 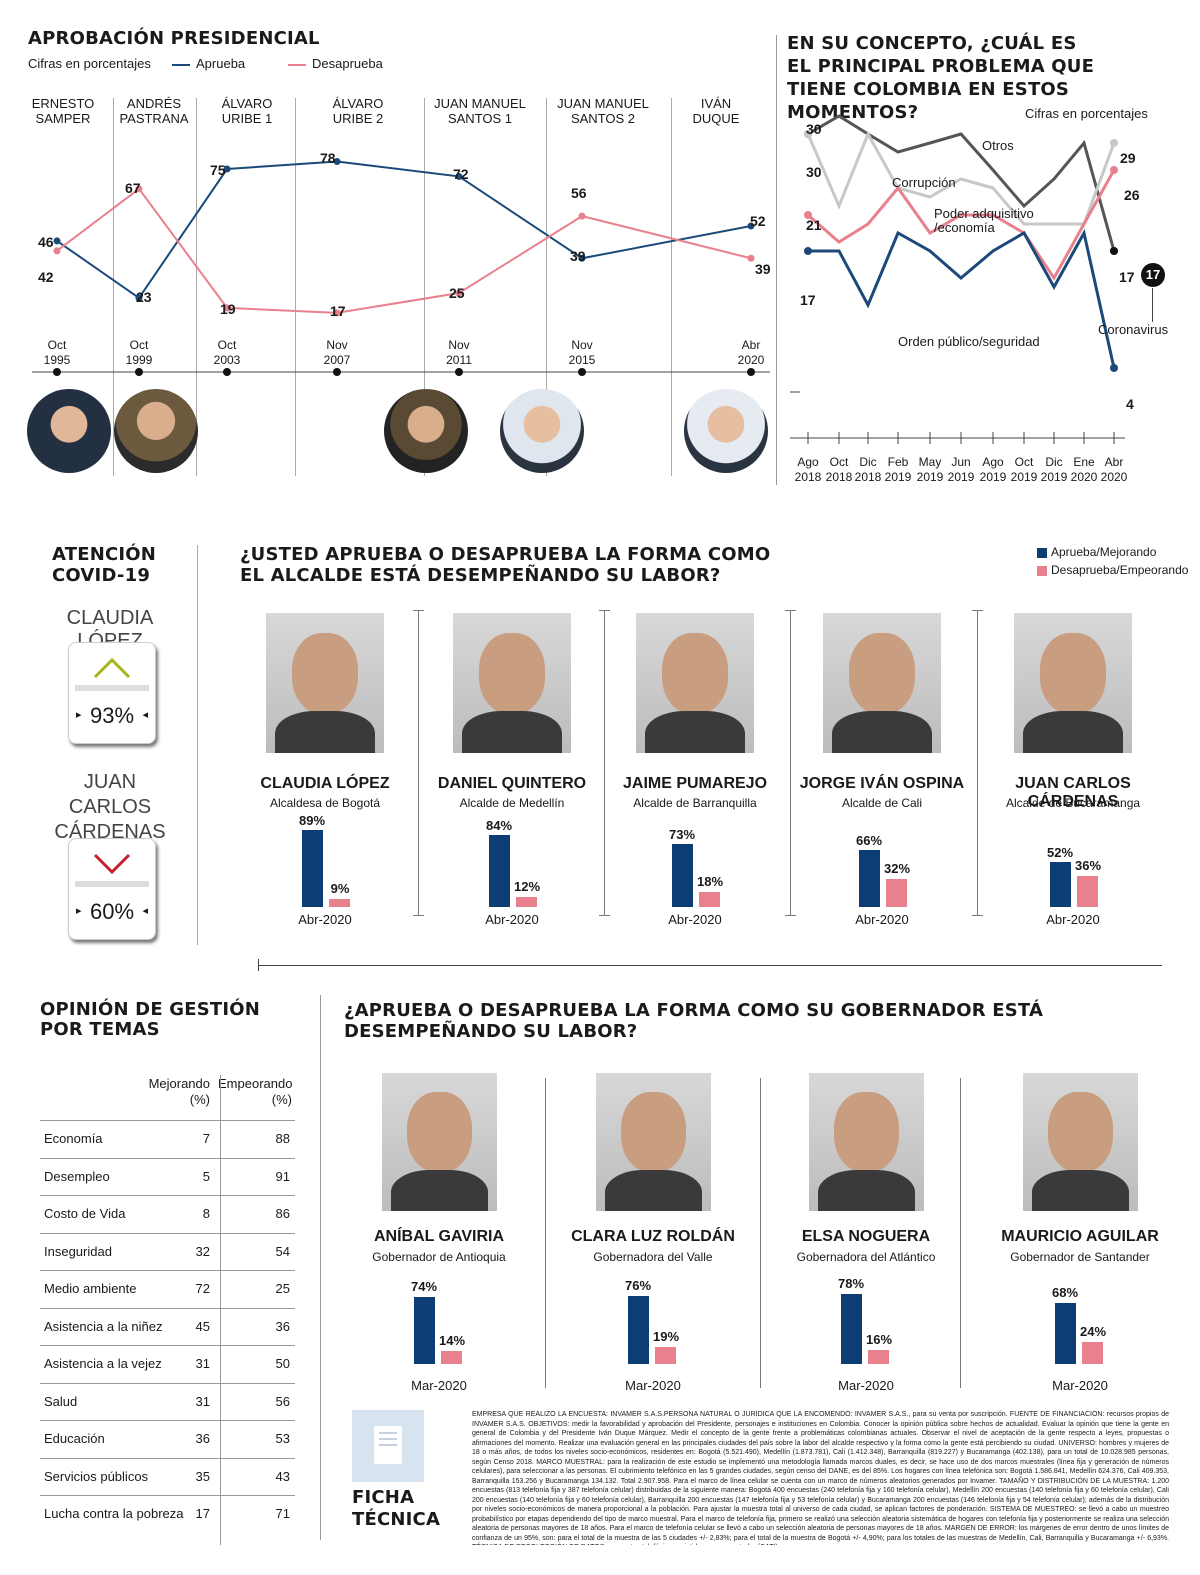 What do you see at coordinates (527, 886) in the screenshot?
I see `disapprove-value: 12%` at bounding box center [527, 886].